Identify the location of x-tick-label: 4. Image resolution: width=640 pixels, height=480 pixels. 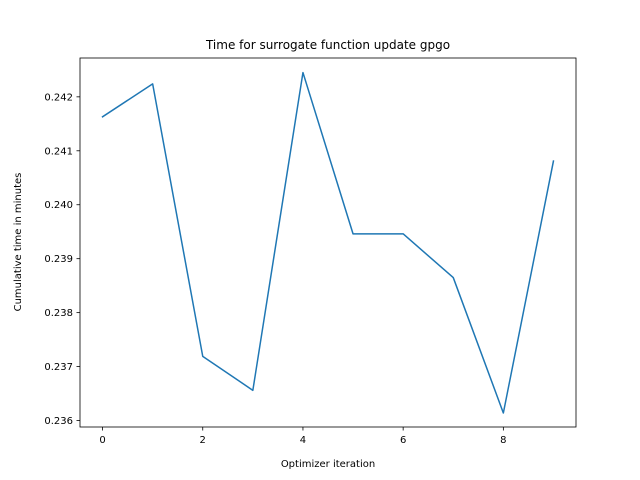
(303, 440).